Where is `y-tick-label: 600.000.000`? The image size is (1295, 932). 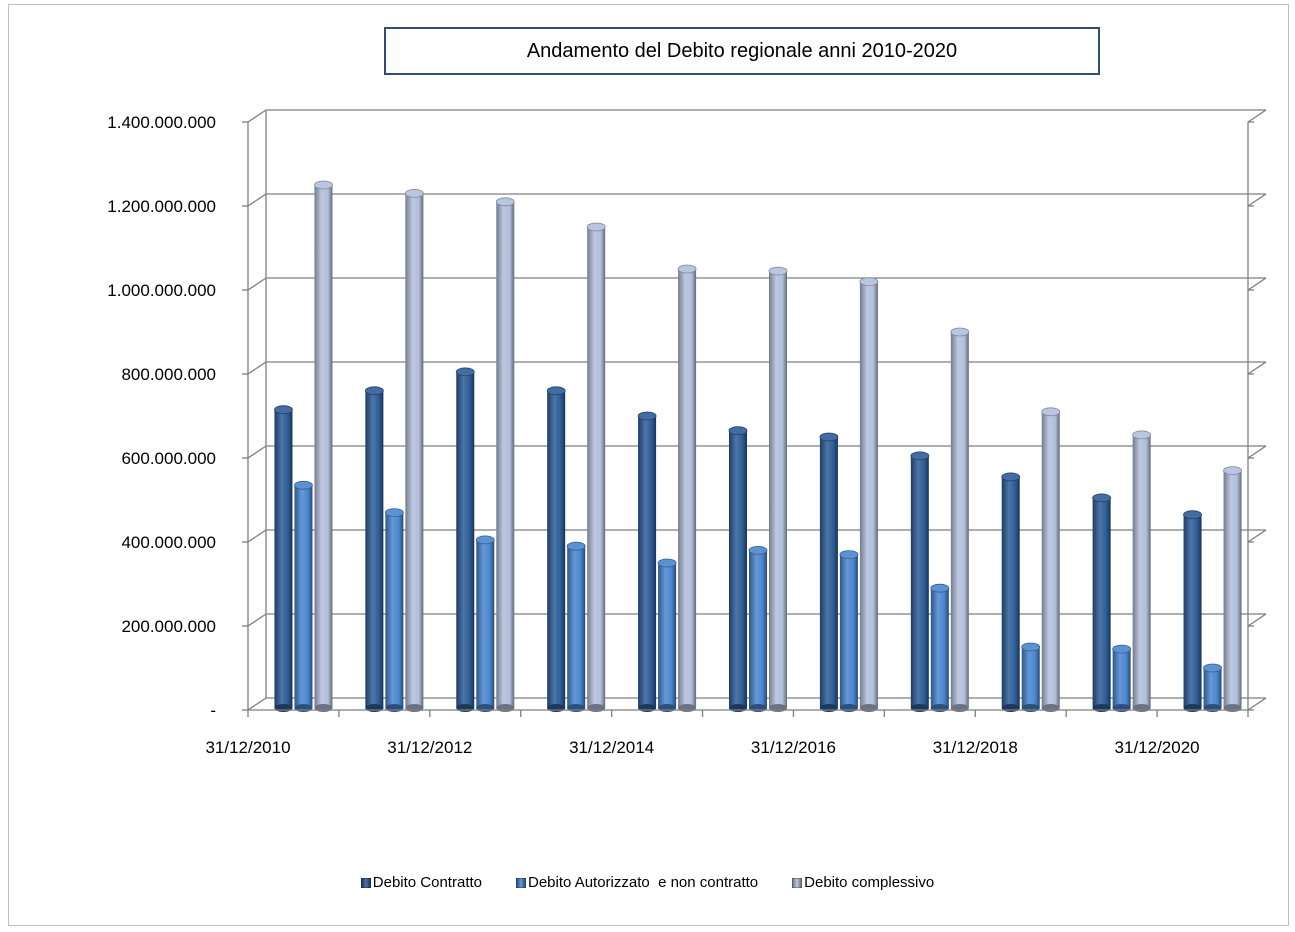 y-tick-label: 600.000.000 is located at coordinates (168, 458).